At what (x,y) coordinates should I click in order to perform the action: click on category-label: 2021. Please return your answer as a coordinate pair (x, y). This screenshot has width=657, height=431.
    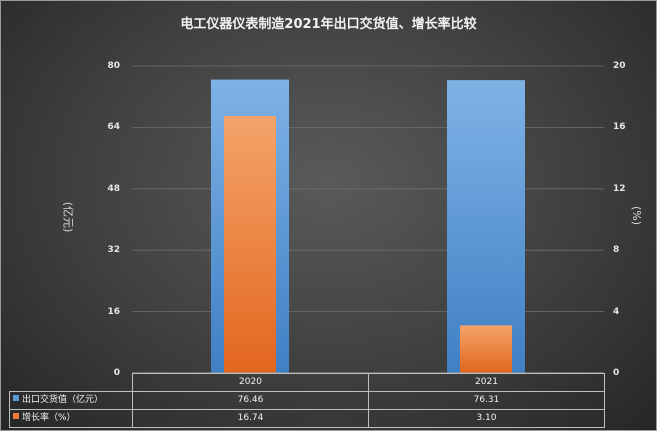
    Looking at the image, I should click on (486, 382).